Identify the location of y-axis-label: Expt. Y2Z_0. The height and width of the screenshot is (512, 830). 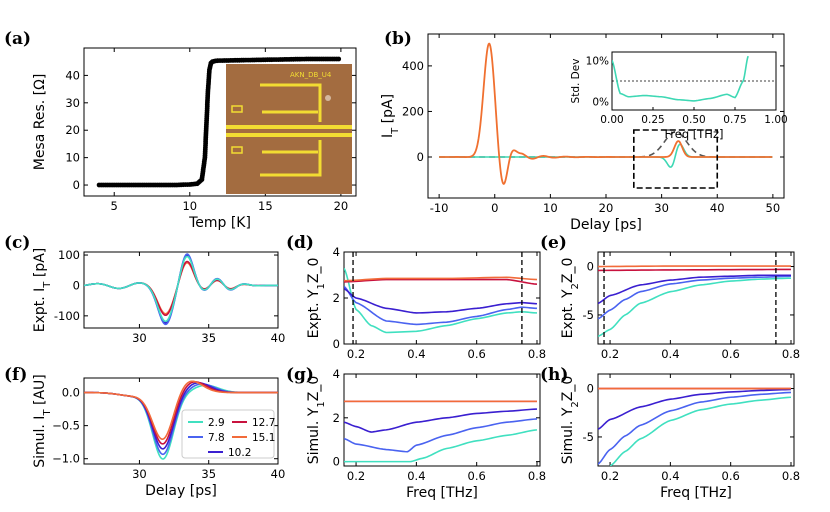
(570, 298).